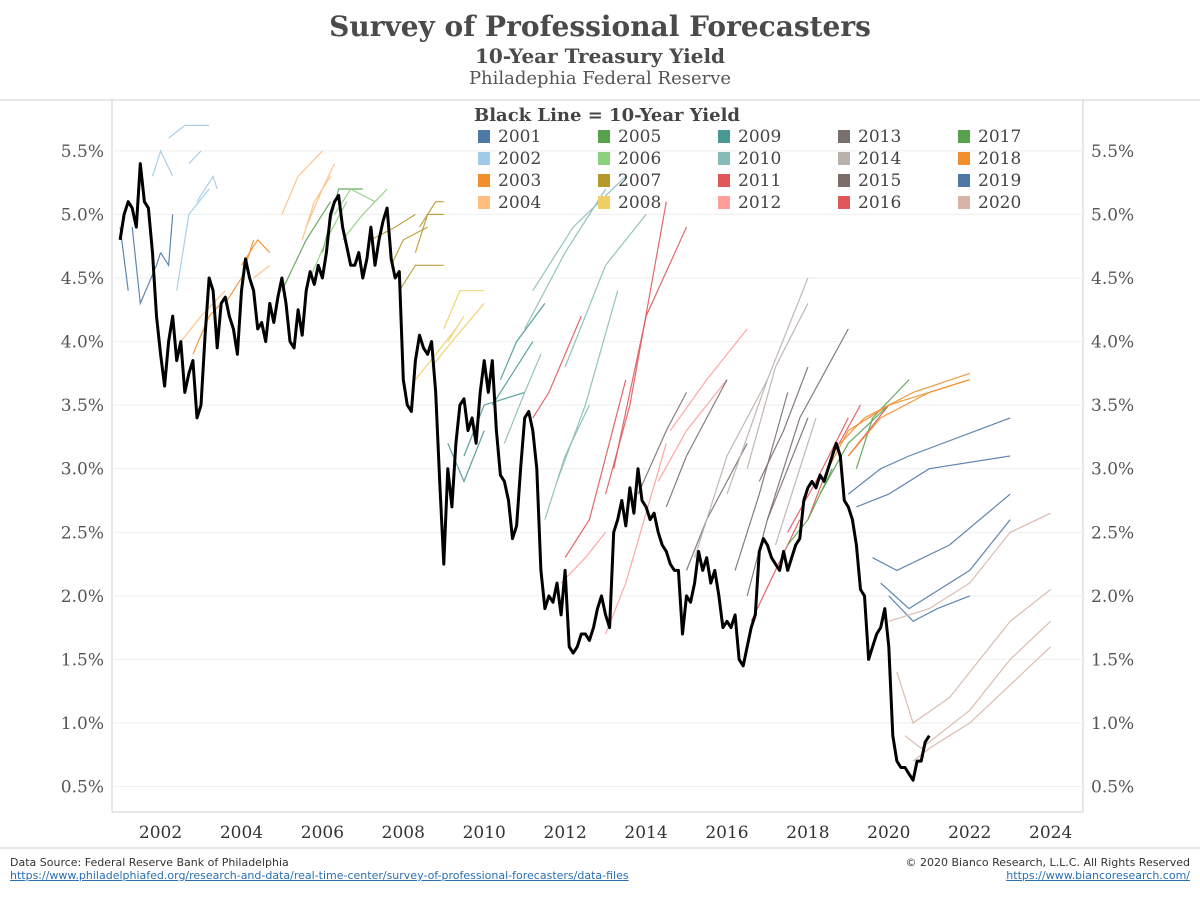  Describe the element at coordinates (783, 424) in the screenshot. I see `forecast-line-2015` at that location.